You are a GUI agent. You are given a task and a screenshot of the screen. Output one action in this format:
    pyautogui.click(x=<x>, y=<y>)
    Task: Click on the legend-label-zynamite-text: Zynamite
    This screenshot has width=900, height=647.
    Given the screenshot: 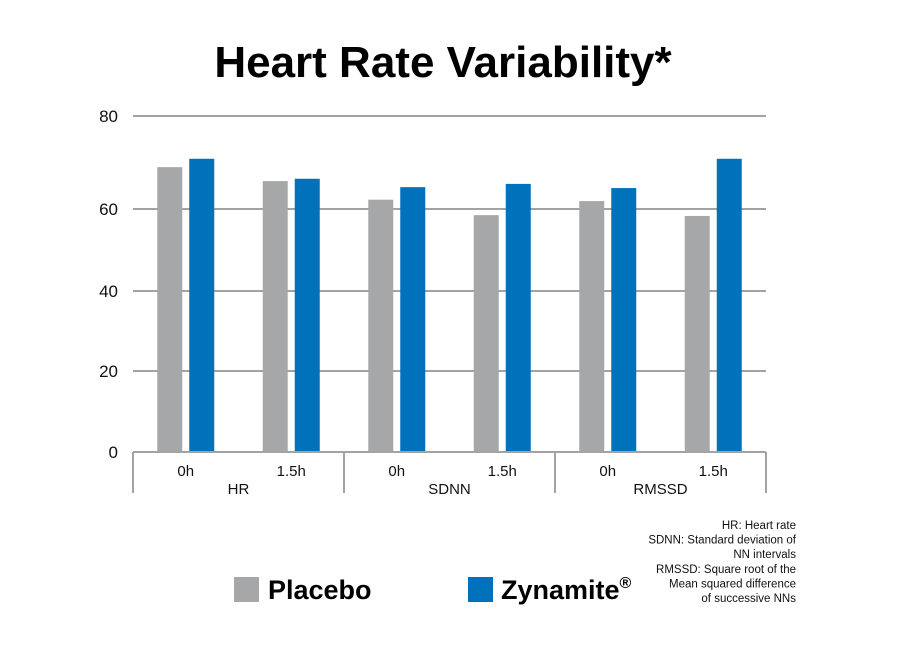 What is the action you would take?
    pyautogui.click(x=560, y=590)
    